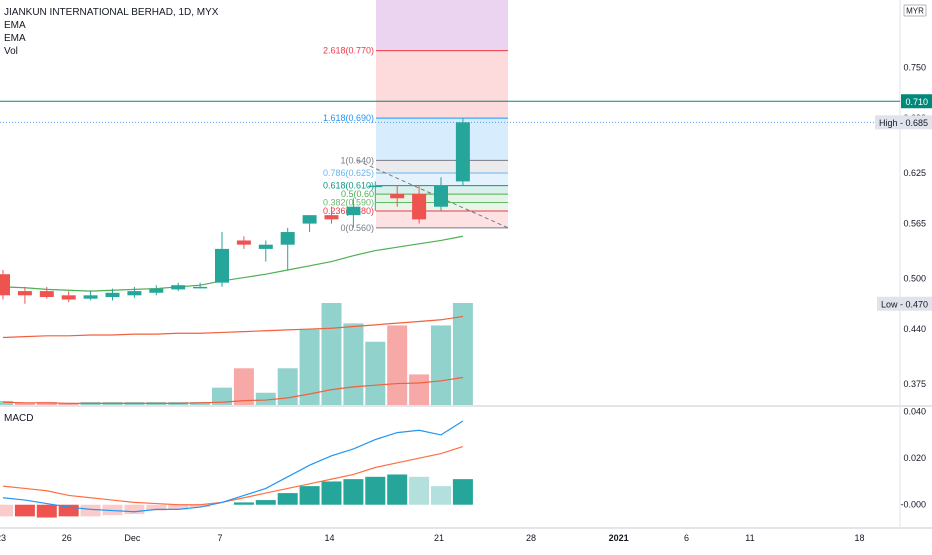 The width and height of the screenshot is (932, 555). I want to click on fib-level-label-2.618: 2.618(0.770), so click(348, 51).